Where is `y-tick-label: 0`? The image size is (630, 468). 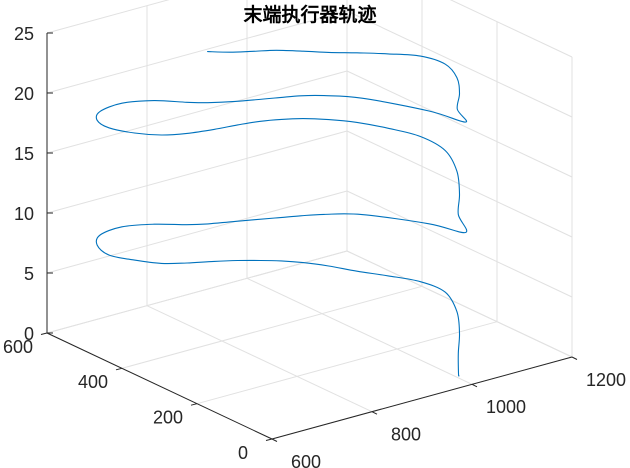
y-tick-label: 0 is located at coordinates (243, 453).